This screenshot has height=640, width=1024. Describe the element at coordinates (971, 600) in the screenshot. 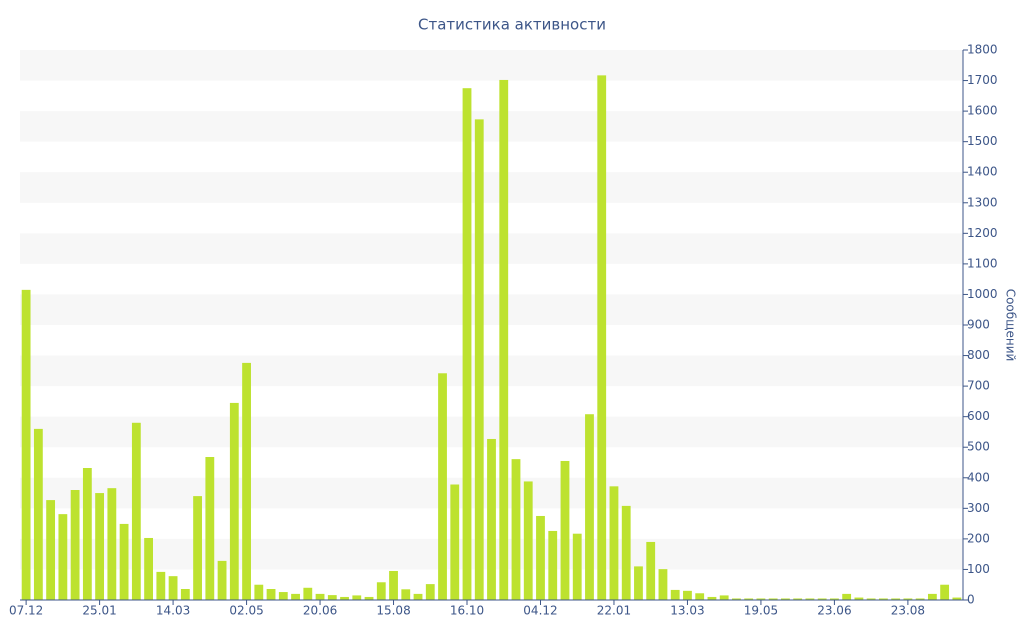

I see `y-tick-label: 0` at that location.